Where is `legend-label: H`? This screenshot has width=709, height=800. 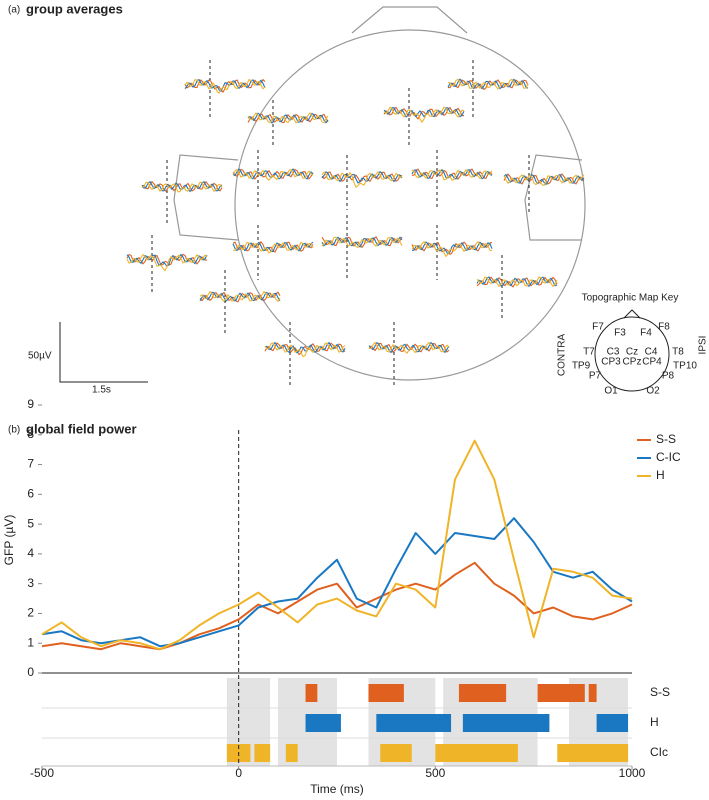
legend-label: H is located at coordinates (660, 475).